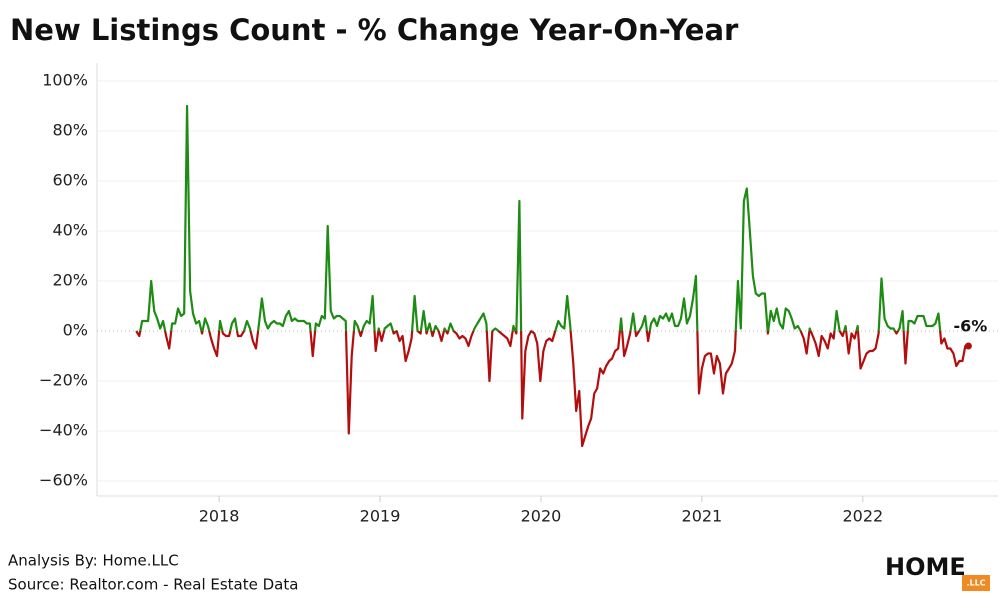 The height and width of the screenshot is (600, 1000). What do you see at coordinates (93, 561) in the screenshot?
I see `footer-analysis: Analysis By: Home.LLC` at bounding box center [93, 561].